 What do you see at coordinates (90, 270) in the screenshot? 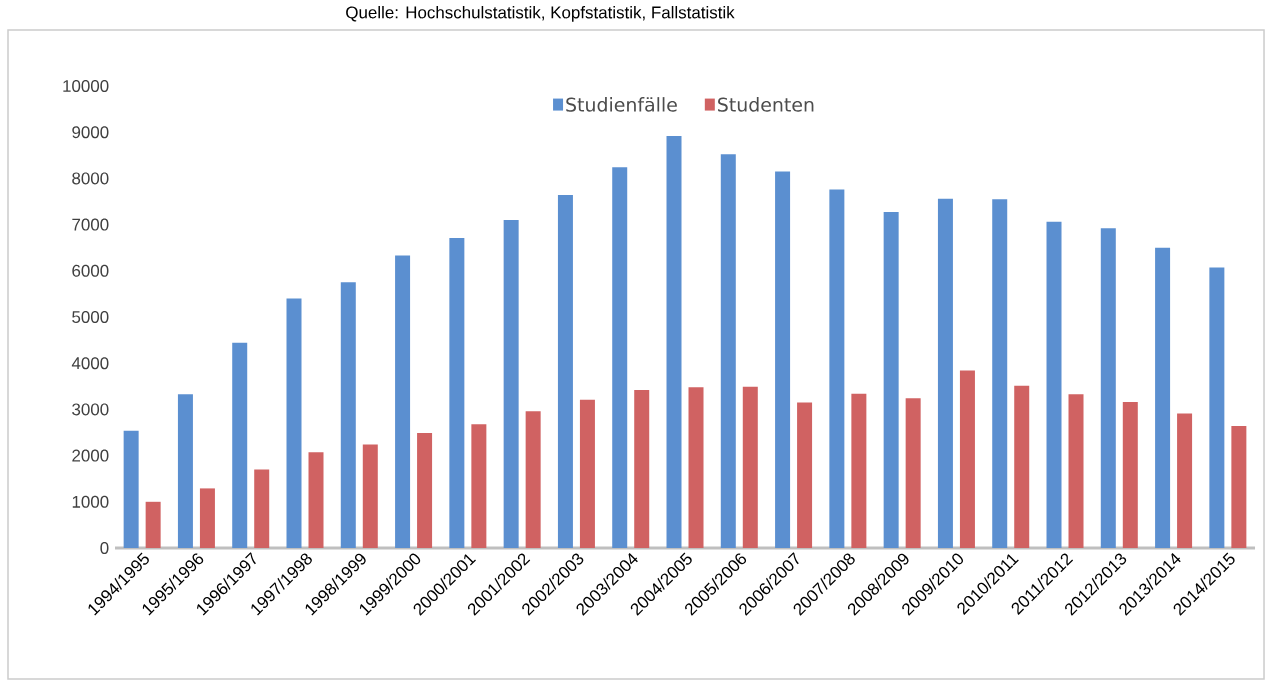
I see `y-tick-label: 6000` at bounding box center [90, 270].